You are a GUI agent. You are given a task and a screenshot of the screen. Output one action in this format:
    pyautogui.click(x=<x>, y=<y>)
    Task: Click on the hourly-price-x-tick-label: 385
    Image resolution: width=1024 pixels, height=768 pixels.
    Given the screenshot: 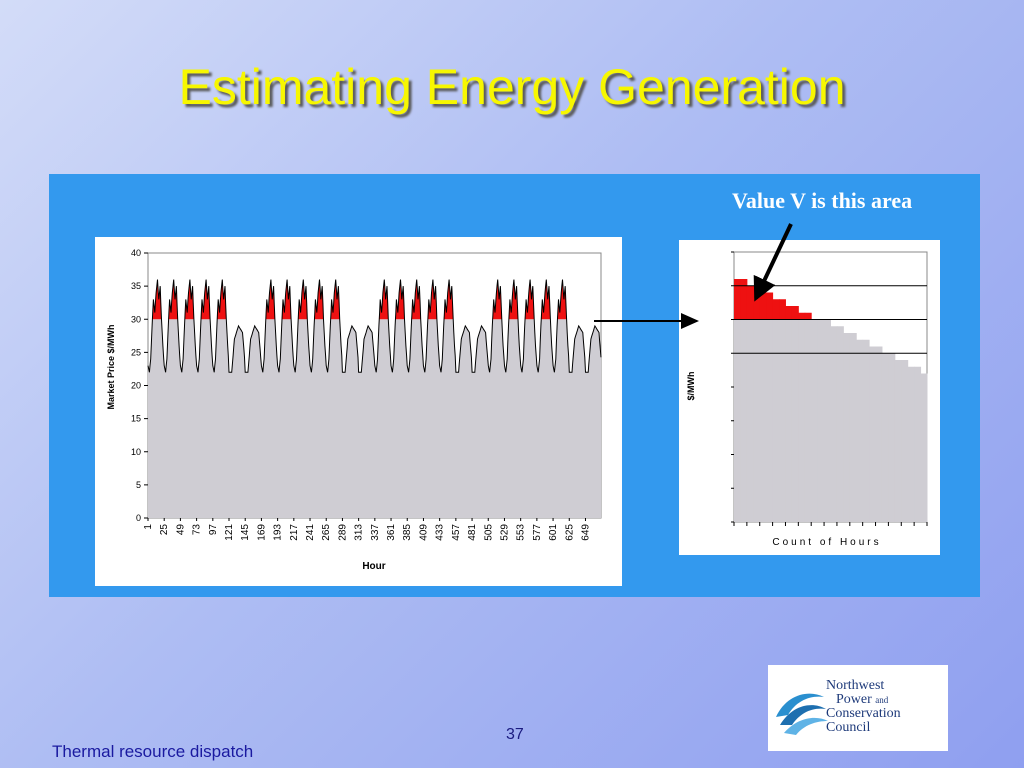 What is the action you would take?
    pyautogui.click(x=407, y=532)
    